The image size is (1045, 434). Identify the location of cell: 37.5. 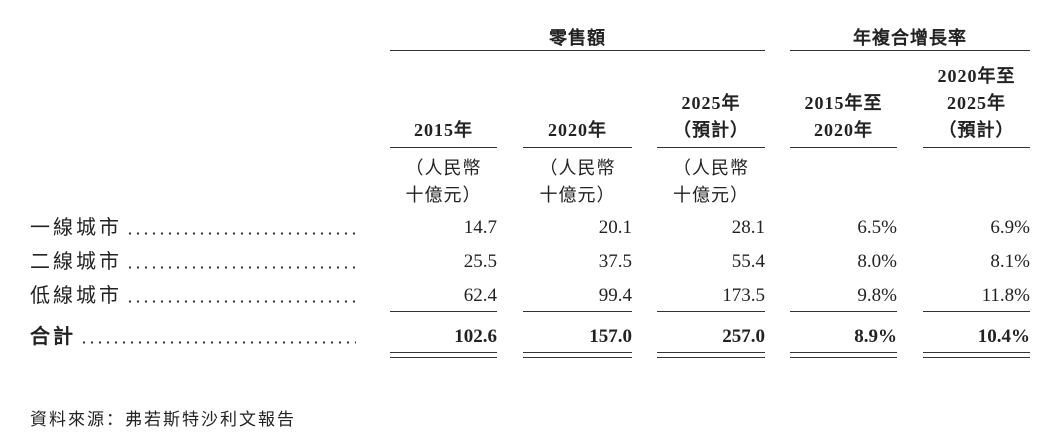
(615, 261).